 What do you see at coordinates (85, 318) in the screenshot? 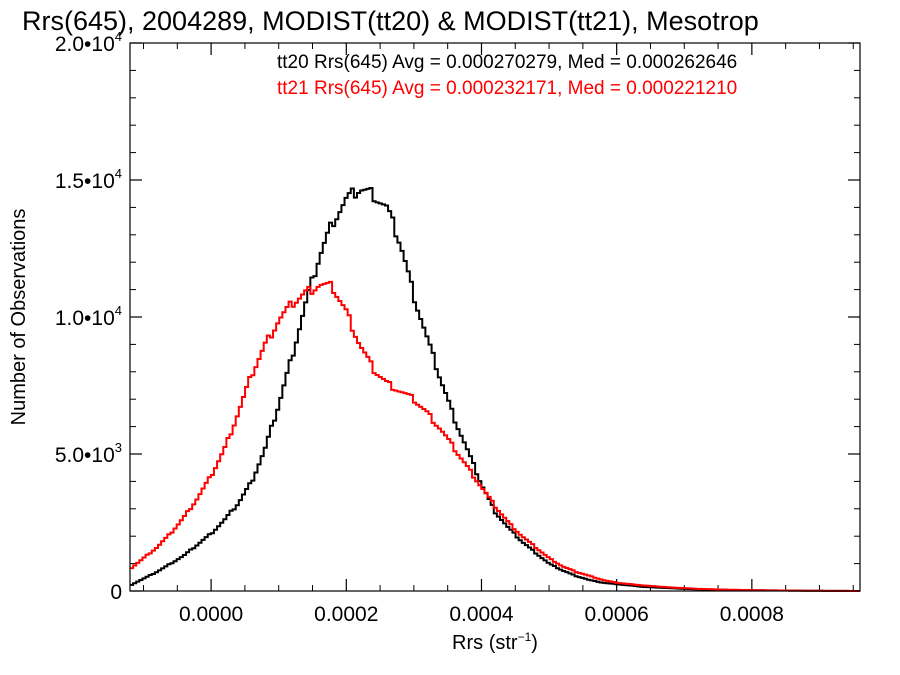
I see `y-tick-mantissa: 1.0•10` at bounding box center [85, 318].